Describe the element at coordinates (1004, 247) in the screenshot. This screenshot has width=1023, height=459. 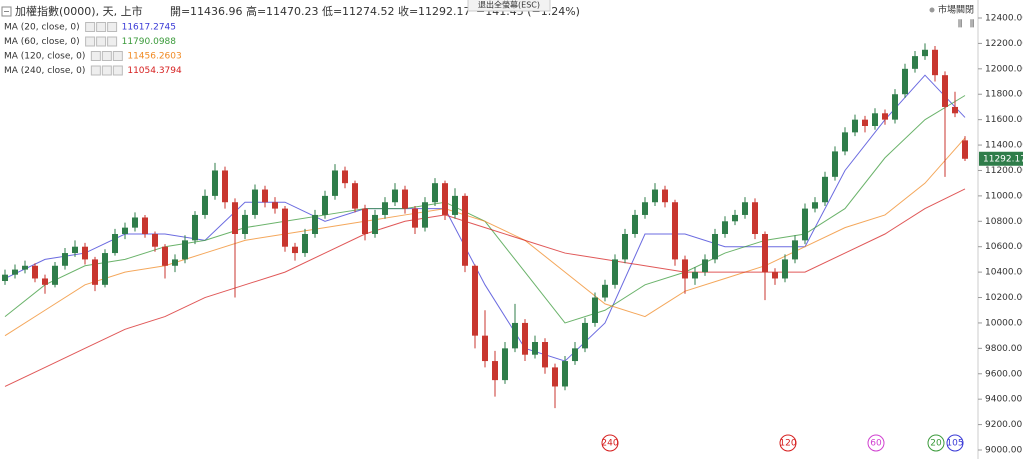
I see `y-tick-label: 10600.00` at that location.